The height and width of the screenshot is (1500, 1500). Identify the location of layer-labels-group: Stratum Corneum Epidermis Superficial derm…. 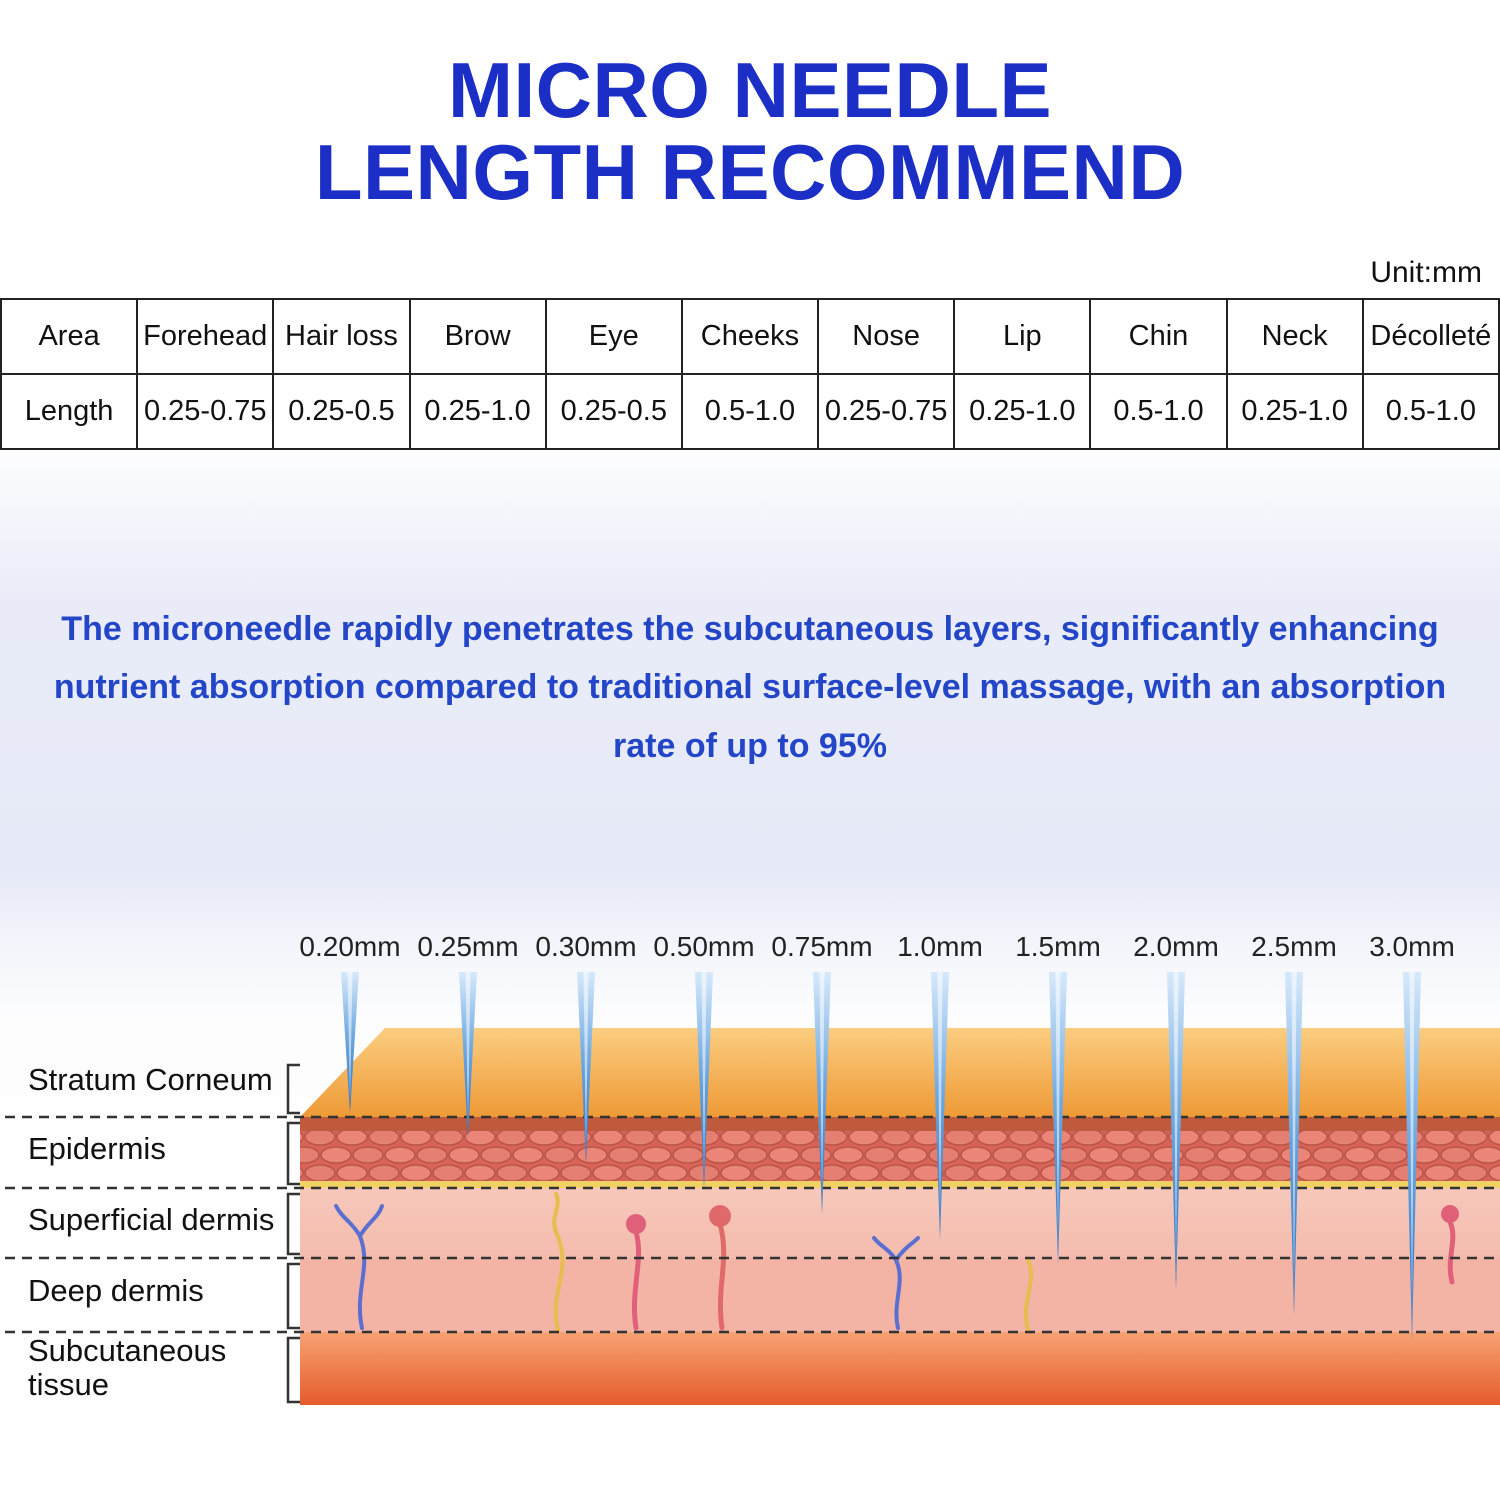
(164, 1233).